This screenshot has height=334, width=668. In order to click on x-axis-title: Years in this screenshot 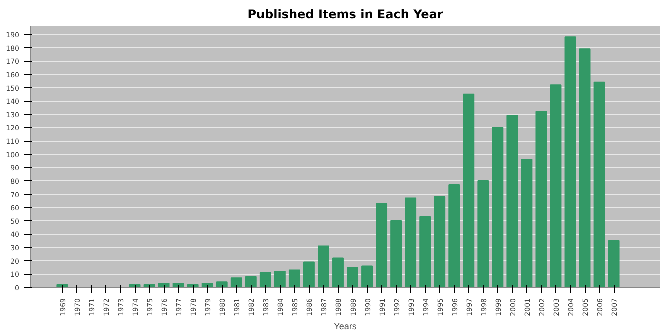, I will do `click(346, 326)`.